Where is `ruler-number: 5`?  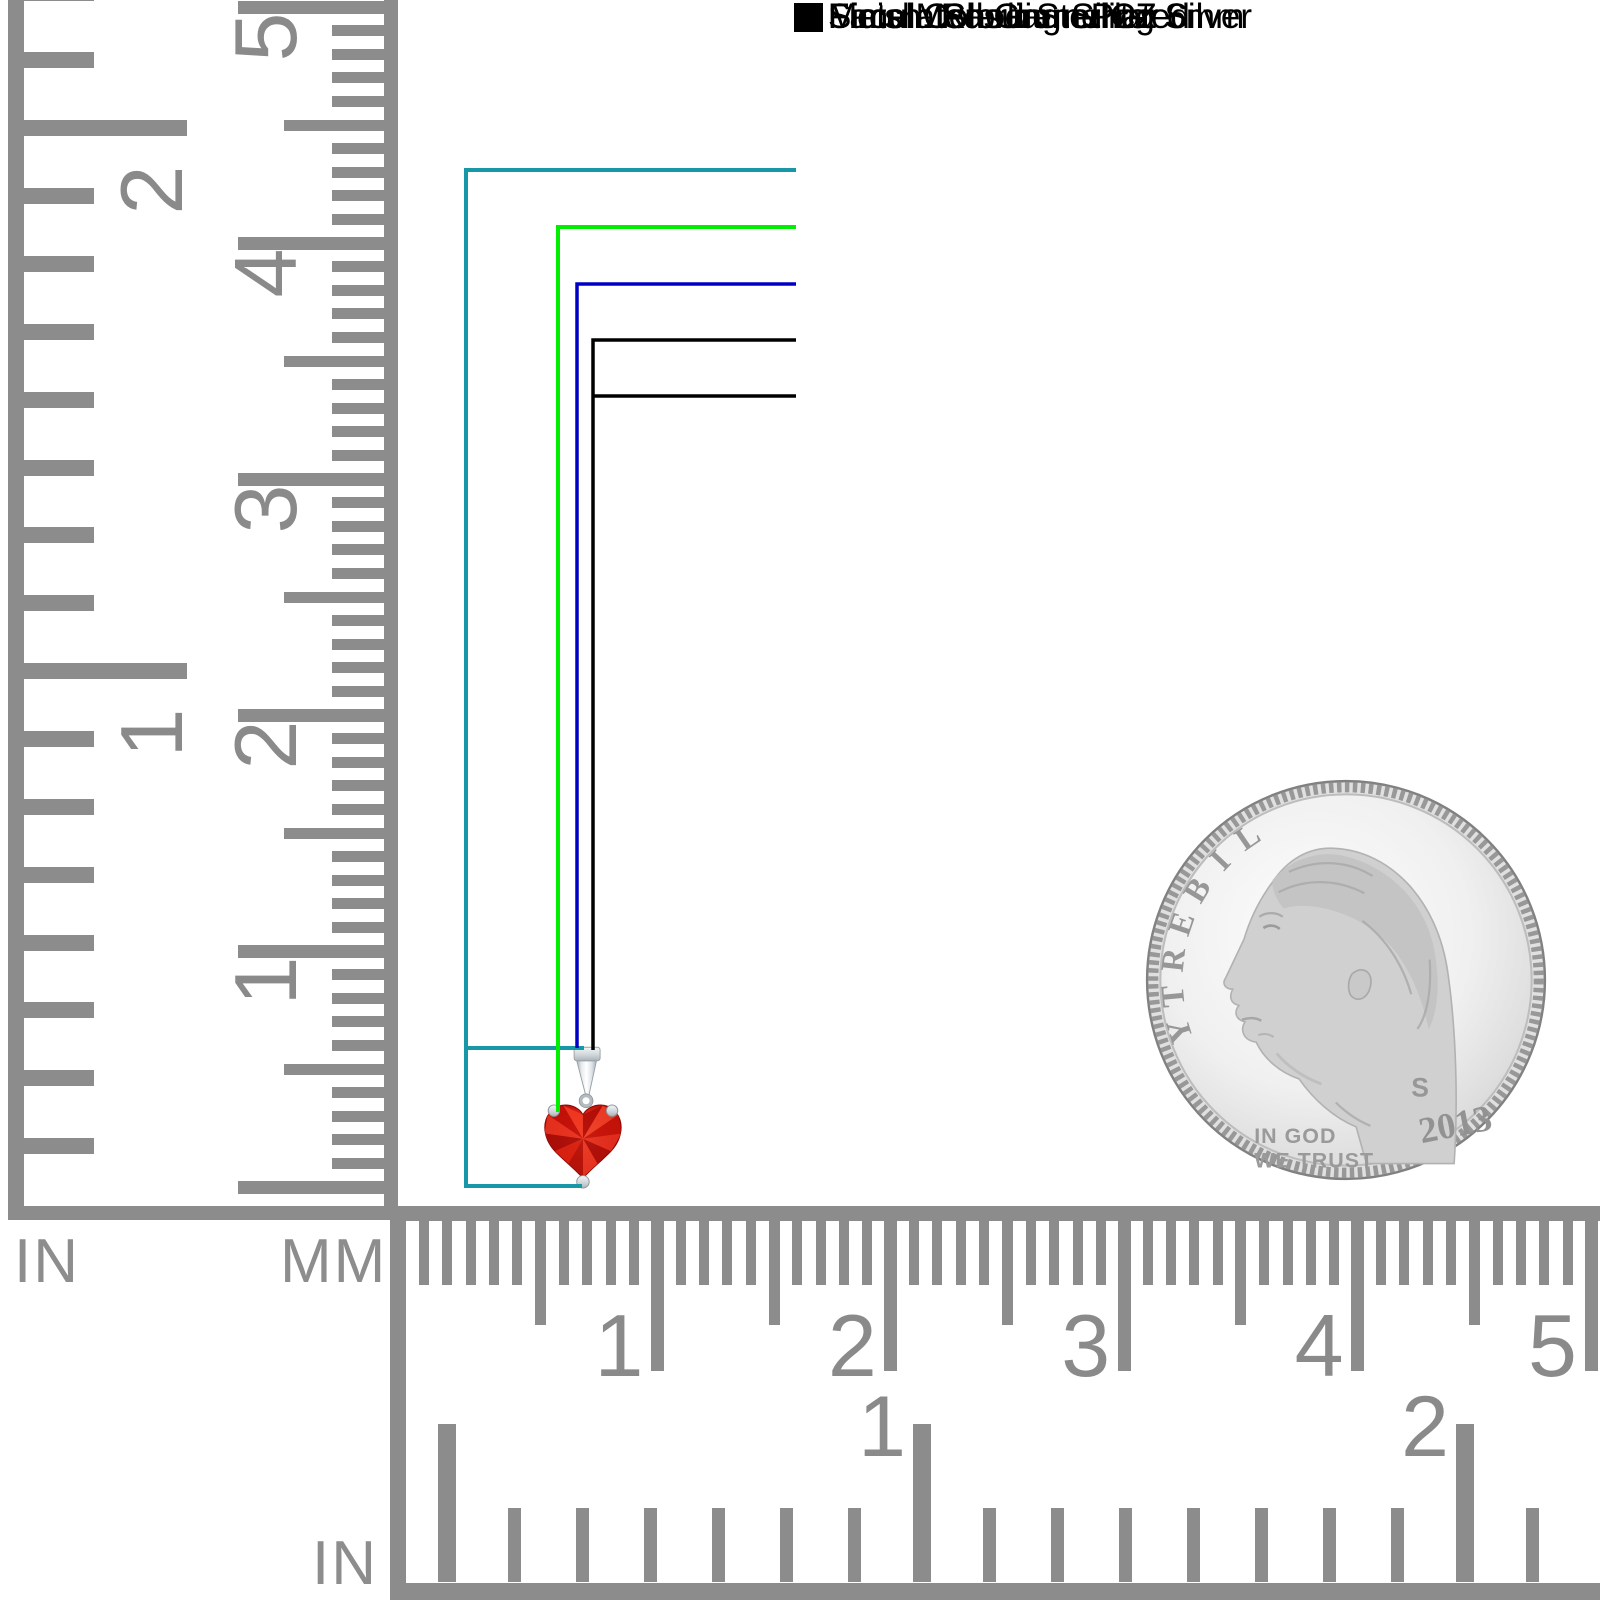 ruler-number: 5 is located at coordinates (1552, 1345).